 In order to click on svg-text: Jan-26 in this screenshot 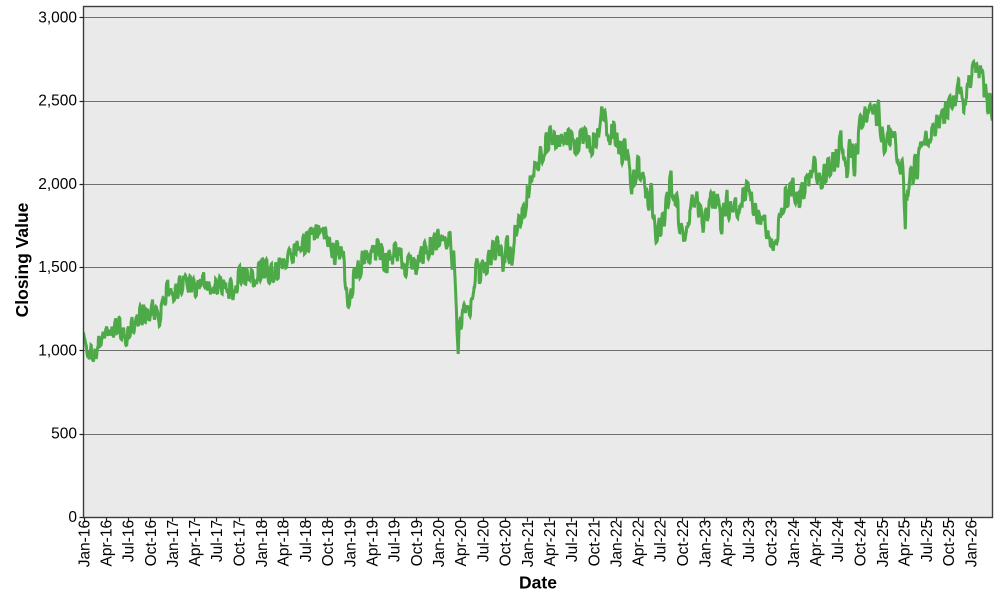, I will do `click(971, 543)`.